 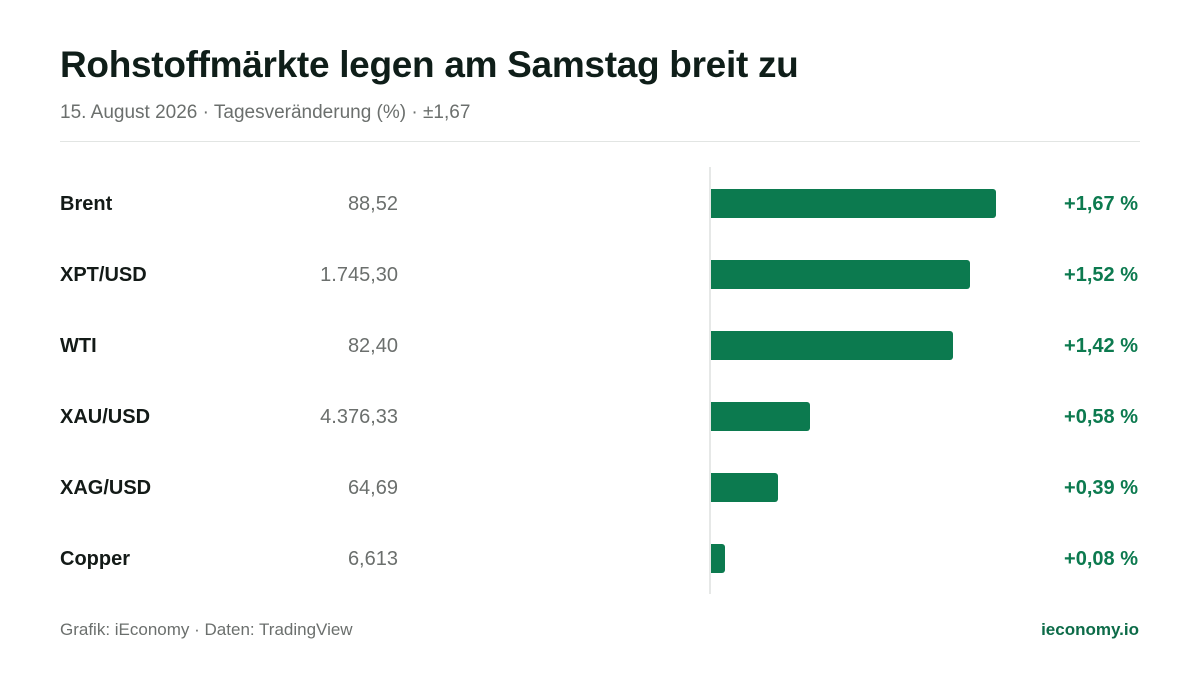 What do you see at coordinates (429, 64) in the screenshot?
I see `chart-title: Rohstoffmärkte legen am Samstag breit zu` at bounding box center [429, 64].